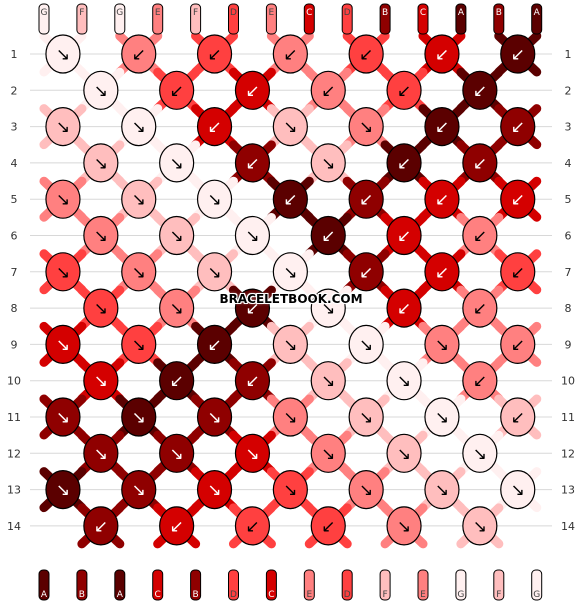  I want to click on watermark-text: BRACELETBOOK.COM, so click(291, 299).